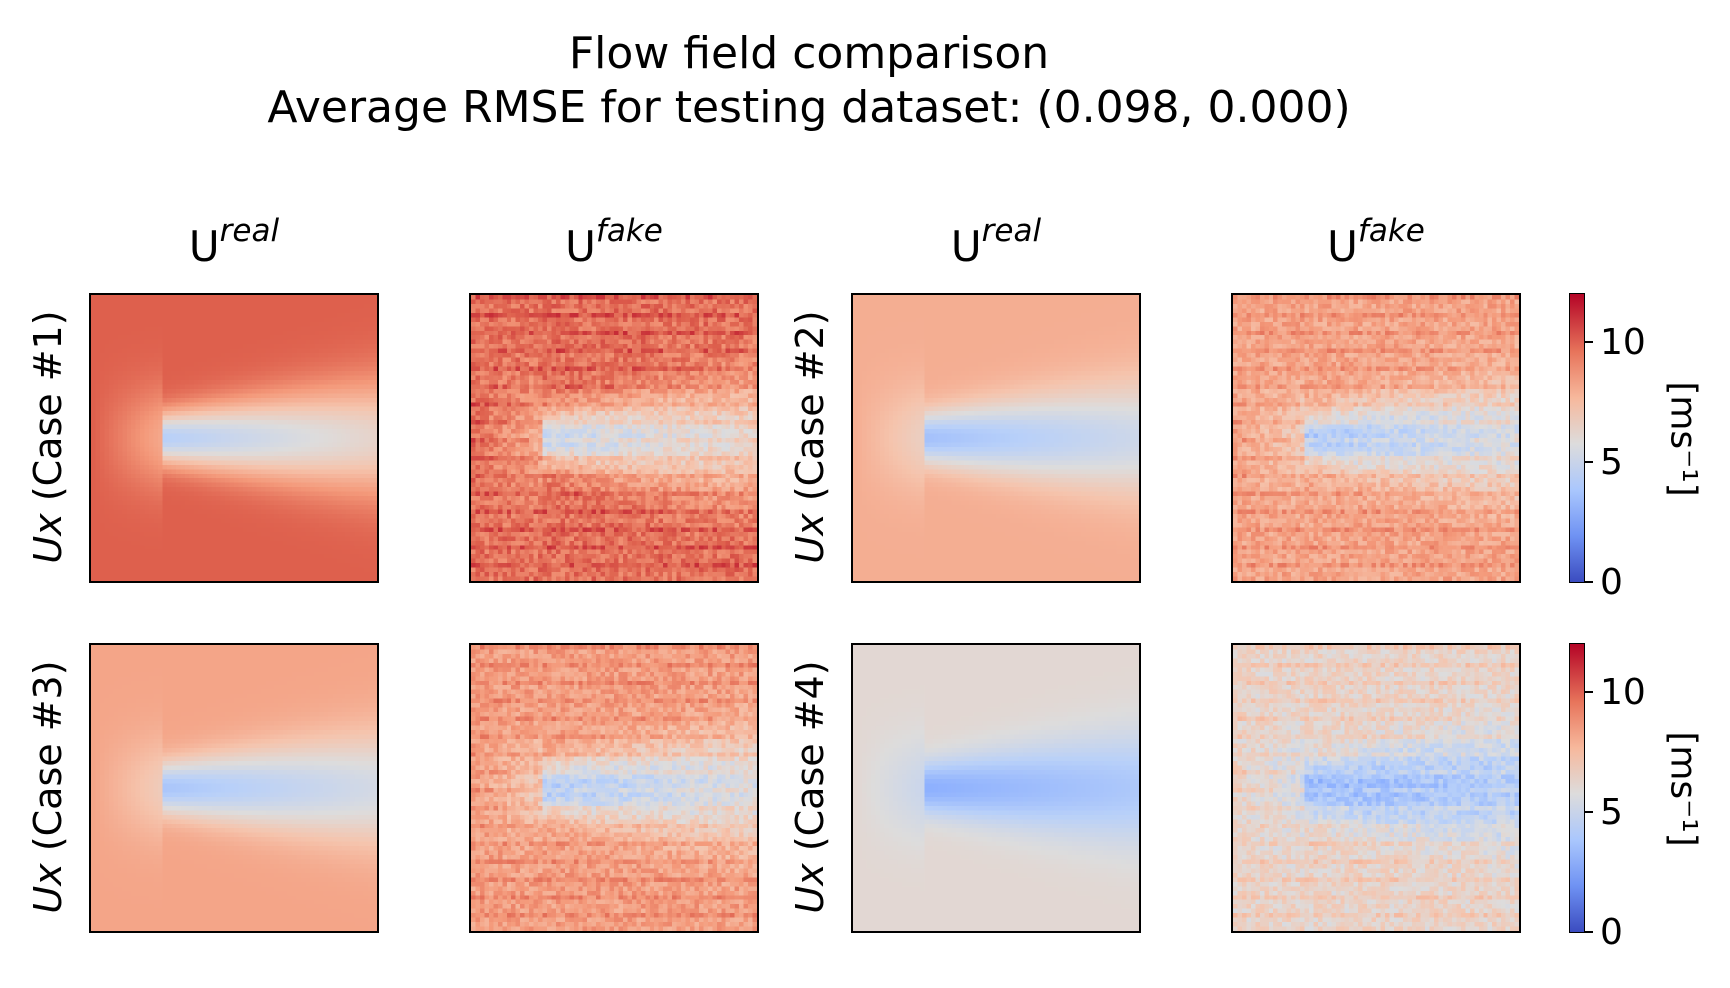 Image resolution: width=1730 pixels, height=988 pixels. I want to click on row-label-case-1: Ux (Case #1), so click(48, 437).